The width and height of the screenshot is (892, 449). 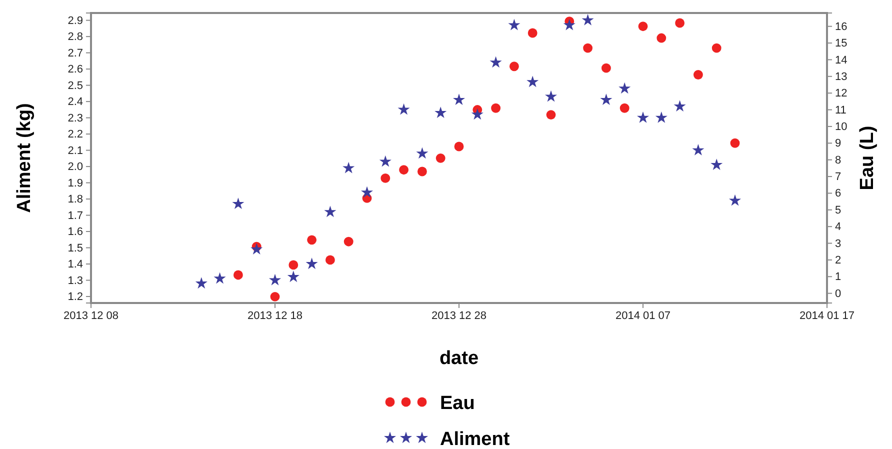 I want to click on y-tick-label: 2.1, so click(x=75, y=150).